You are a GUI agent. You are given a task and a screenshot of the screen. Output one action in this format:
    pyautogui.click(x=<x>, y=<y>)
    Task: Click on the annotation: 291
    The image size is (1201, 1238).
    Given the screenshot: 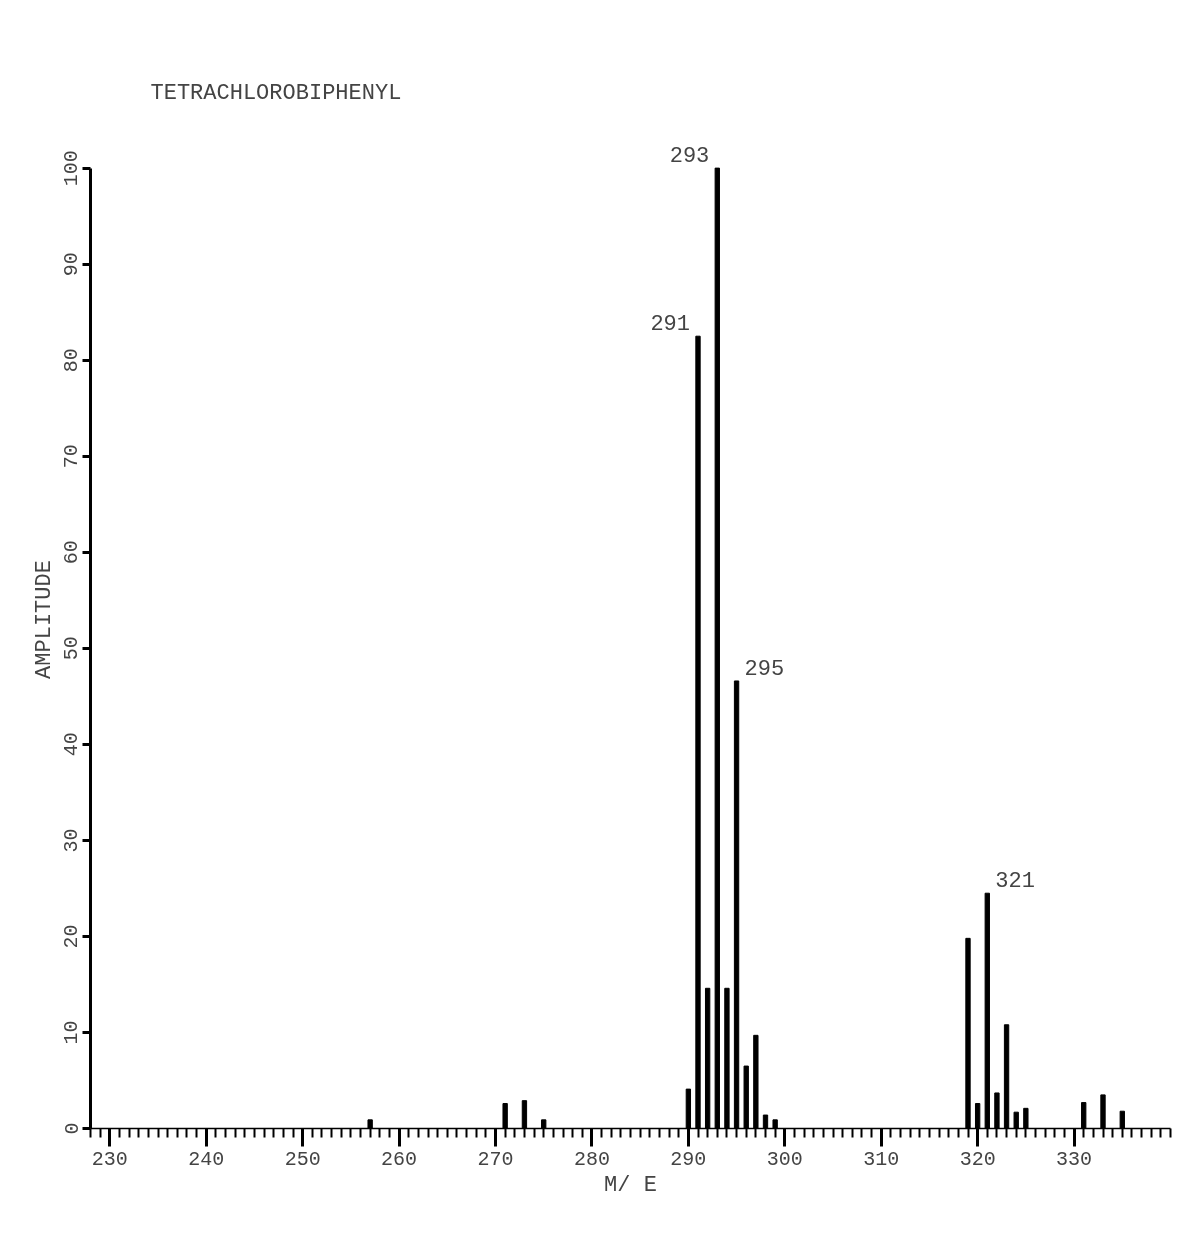 What is the action you would take?
    pyautogui.click(x=670, y=325)
    